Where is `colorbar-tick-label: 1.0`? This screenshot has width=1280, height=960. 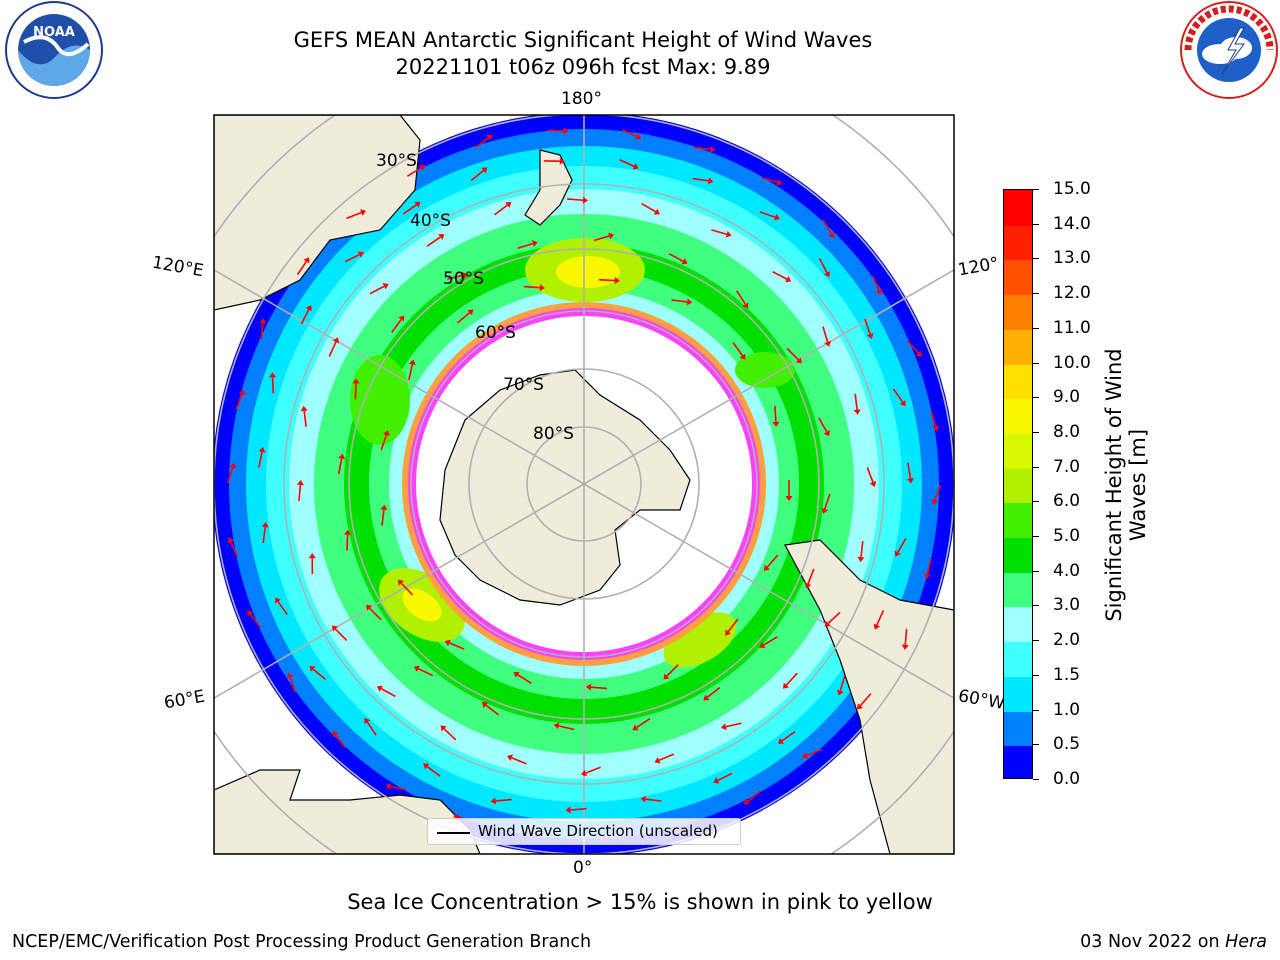
colorbar-tick-label: 1.0 is located at coordinates (1067, 709).